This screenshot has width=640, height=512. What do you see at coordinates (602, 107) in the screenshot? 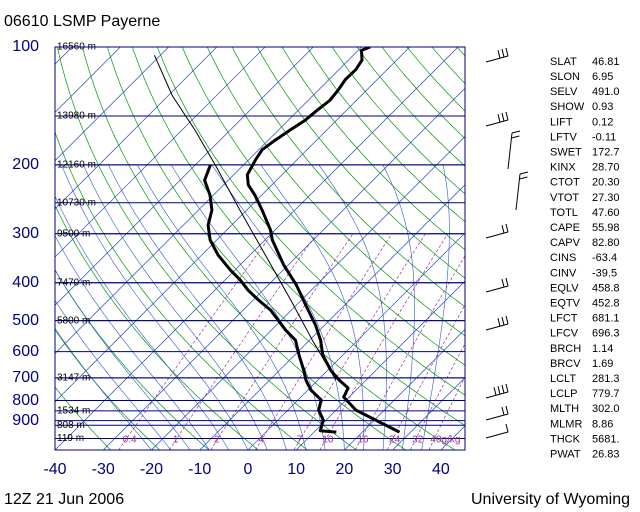
I see `index-value: 0.93` at bounding box center [602, 107].